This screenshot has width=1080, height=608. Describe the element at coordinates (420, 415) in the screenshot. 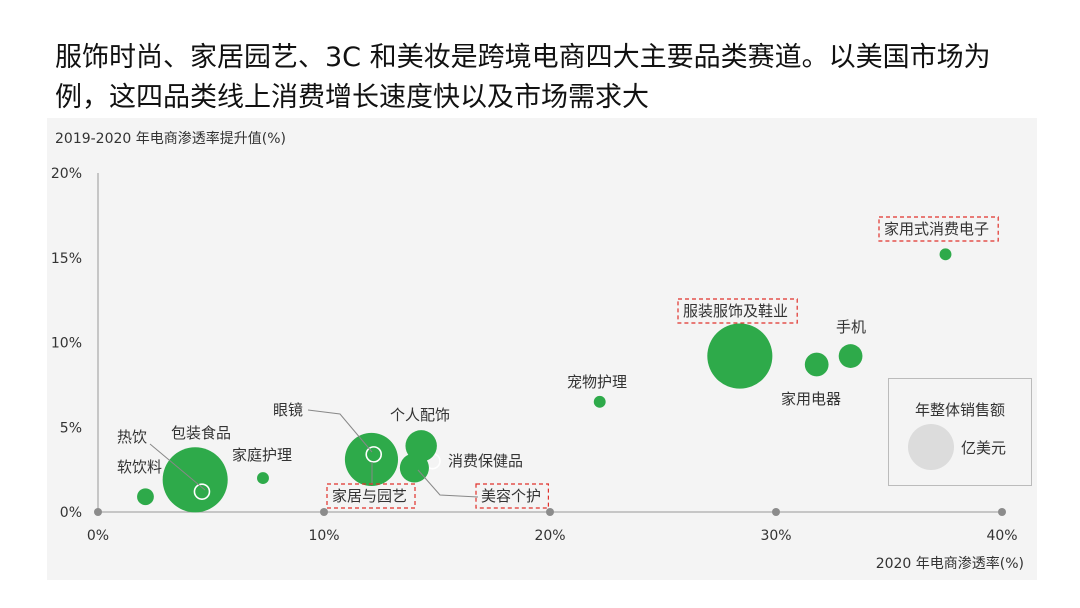

I see `point-label: 个人配饰` at that location.